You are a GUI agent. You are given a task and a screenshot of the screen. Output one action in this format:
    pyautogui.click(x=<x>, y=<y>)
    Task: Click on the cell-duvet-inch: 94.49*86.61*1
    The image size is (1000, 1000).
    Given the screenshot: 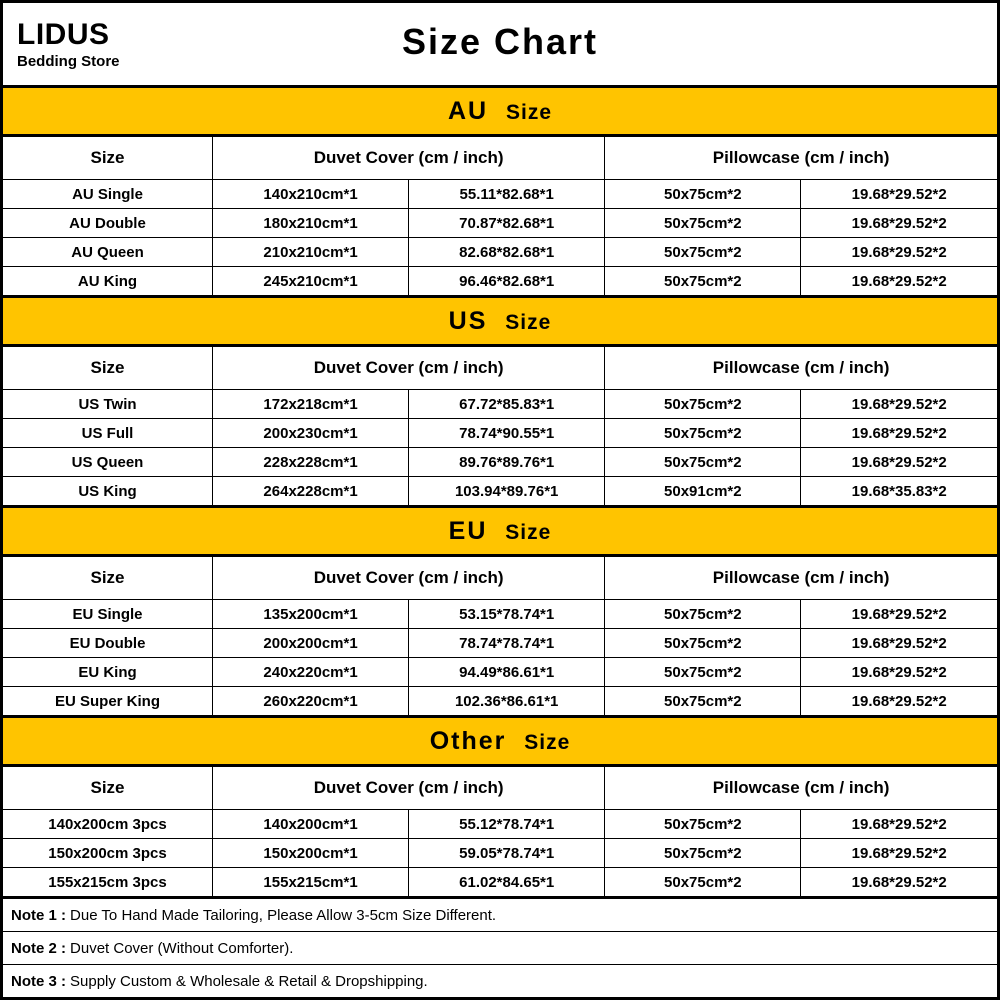 What is the action you would take?
    pyautogui.click(x=507, y=672)
    